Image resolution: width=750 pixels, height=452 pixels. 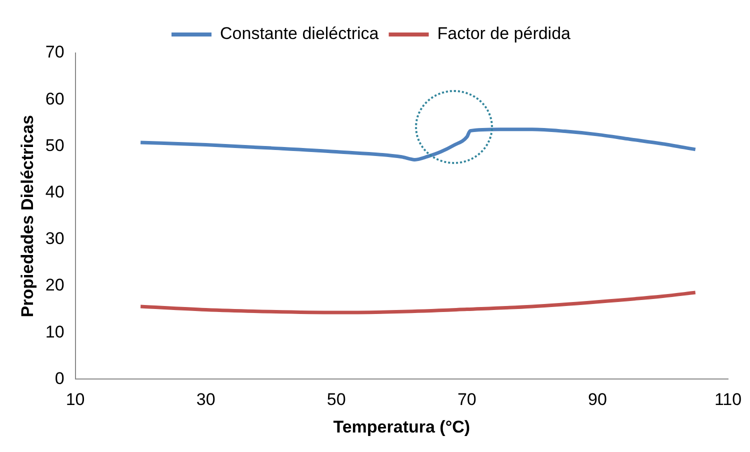 What do you see at coordinates (336, 400) in the screenshot?
I see `x-tick-label: 50` at bounding box center [336, 400].